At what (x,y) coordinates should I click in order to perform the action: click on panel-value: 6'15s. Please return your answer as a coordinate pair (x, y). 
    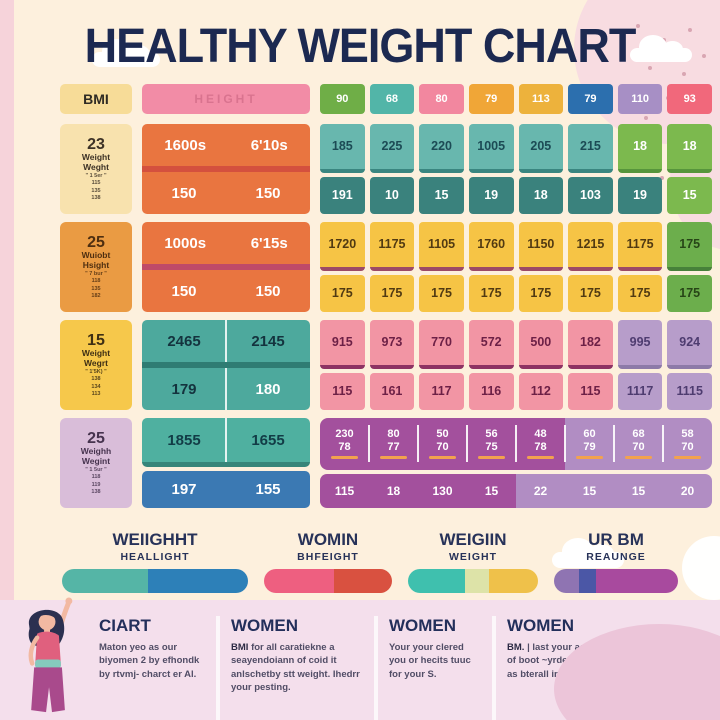
    Looking at the image, I should click on (269, 243).